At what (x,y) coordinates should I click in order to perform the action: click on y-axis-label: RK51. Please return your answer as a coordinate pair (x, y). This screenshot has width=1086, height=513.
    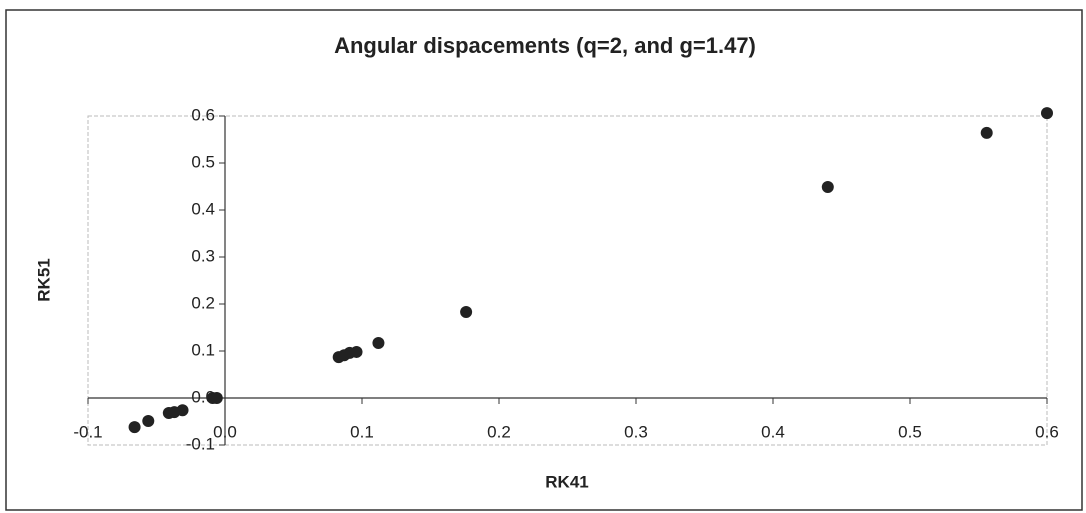
    Looking at the image, I should click on (43, 279).